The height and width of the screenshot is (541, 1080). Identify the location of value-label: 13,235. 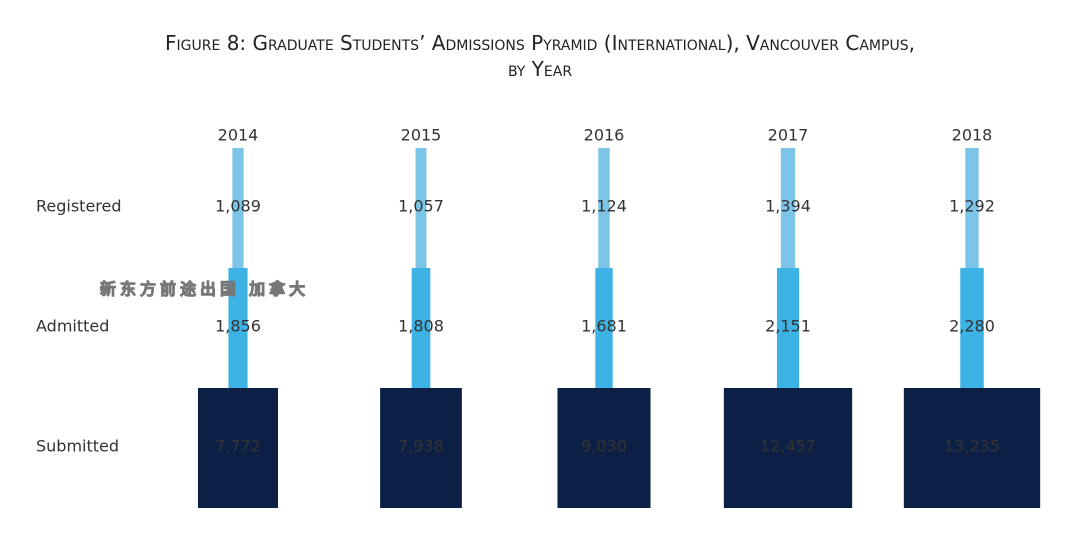
(972, 446).